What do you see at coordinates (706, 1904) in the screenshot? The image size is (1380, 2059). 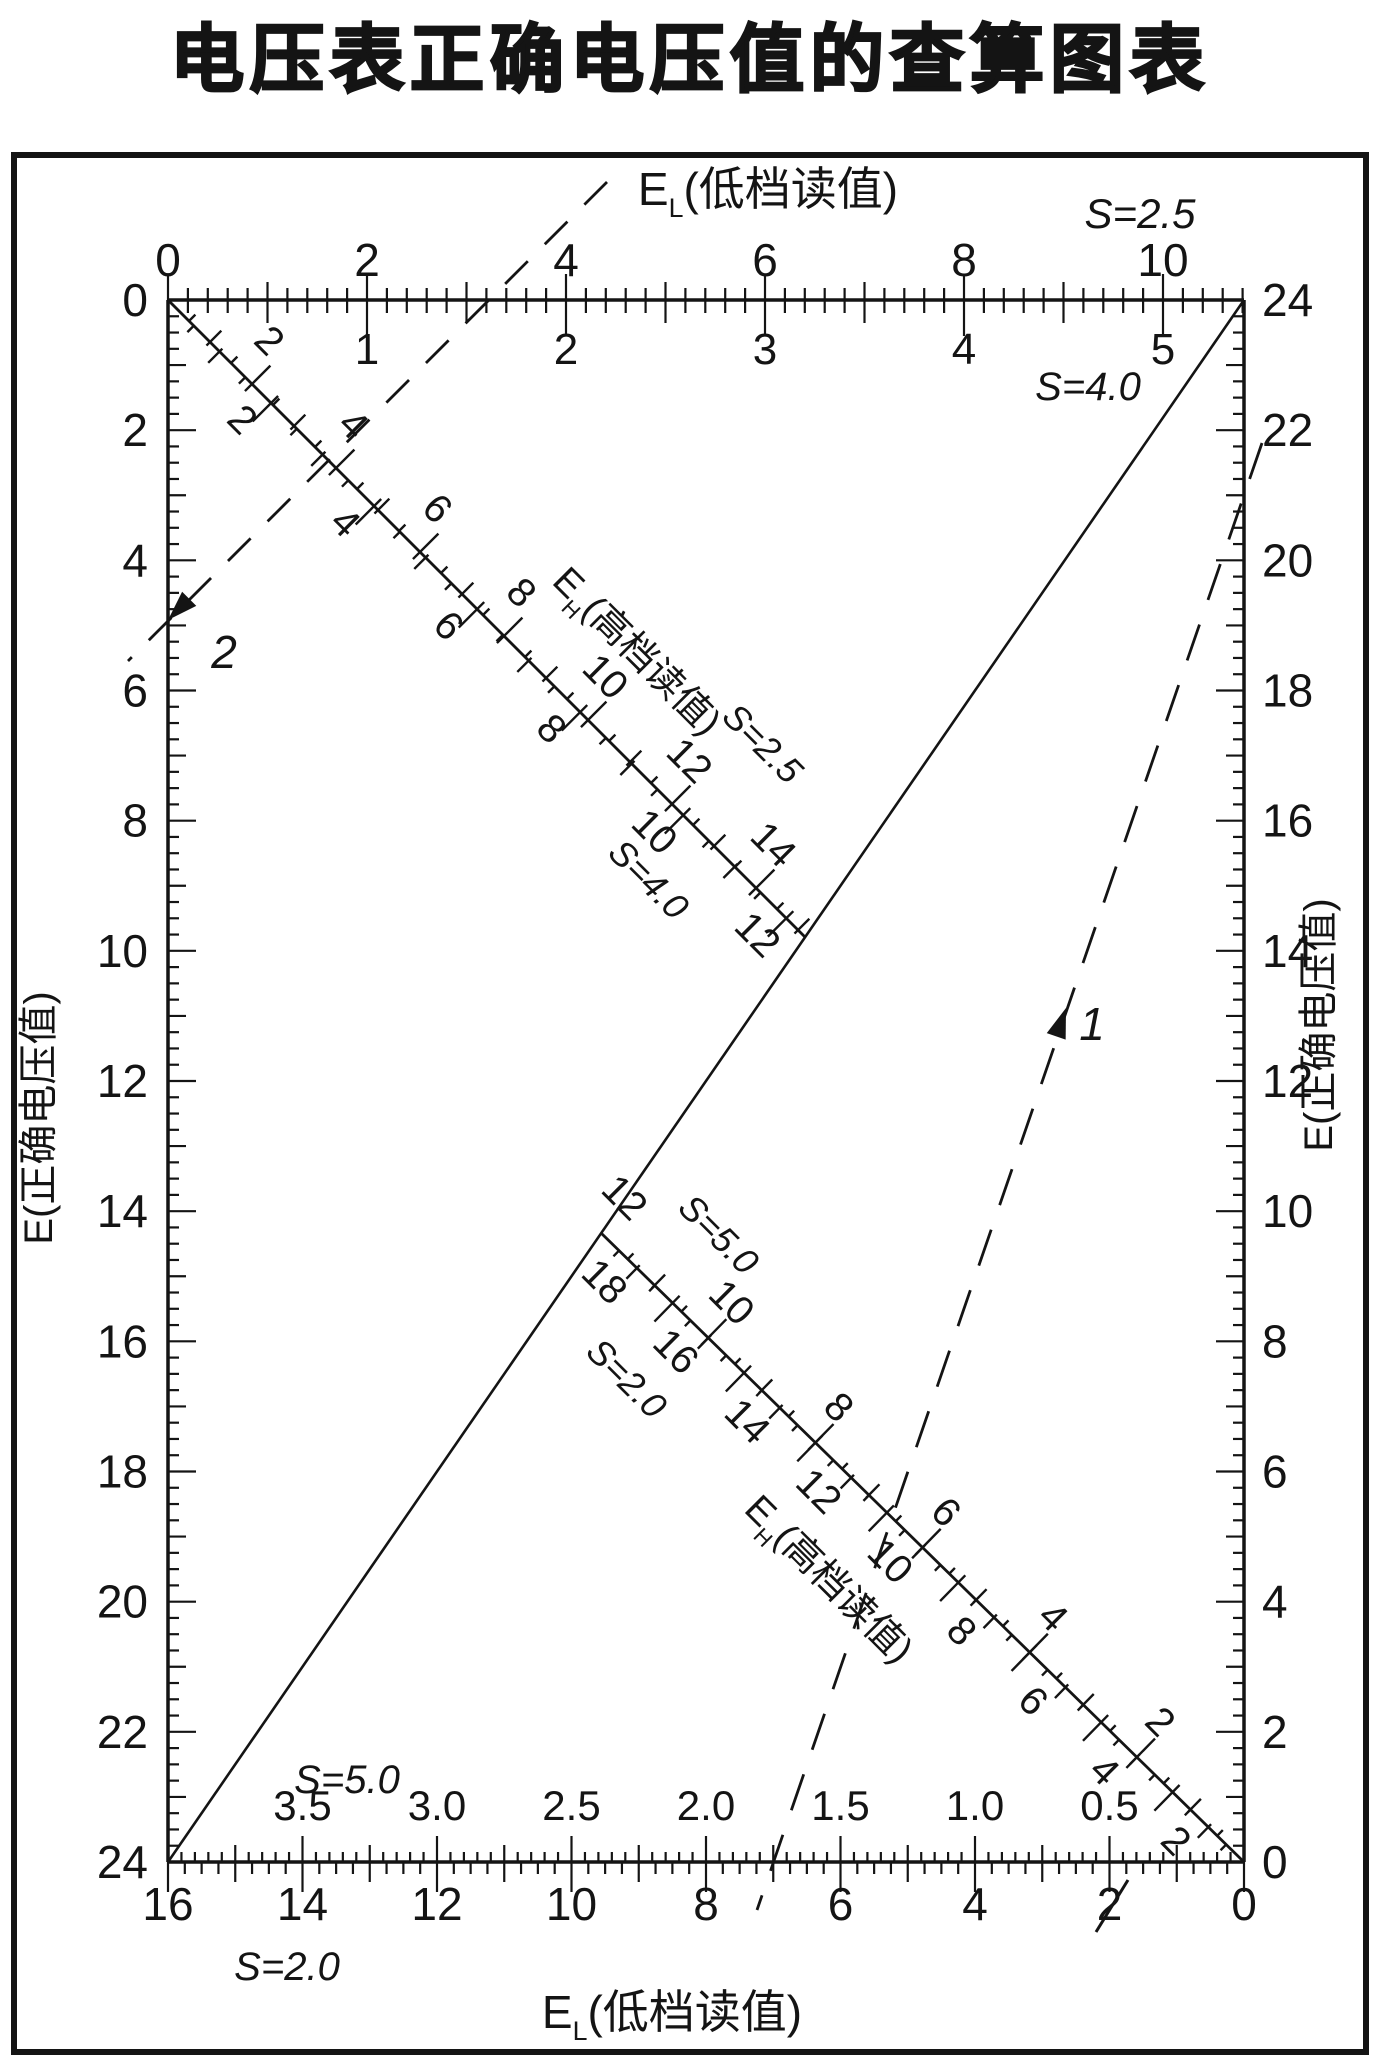 I see `bottom-axis-tick-label: 8` at bounding box center [706, 1904].